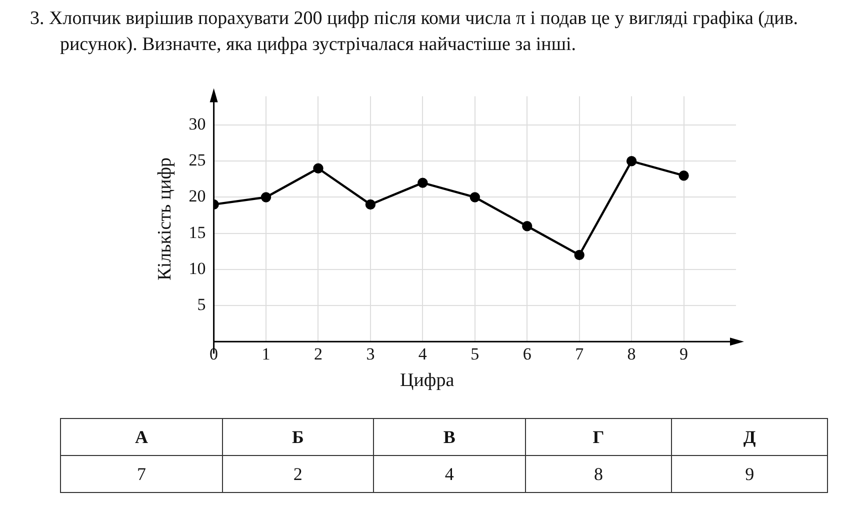 This screenshot has height=506, width=861. What do you see at coordinates (197, 124) in the screenshot?
I see `y-tick-label: 30` at bounding box center [197, 124].